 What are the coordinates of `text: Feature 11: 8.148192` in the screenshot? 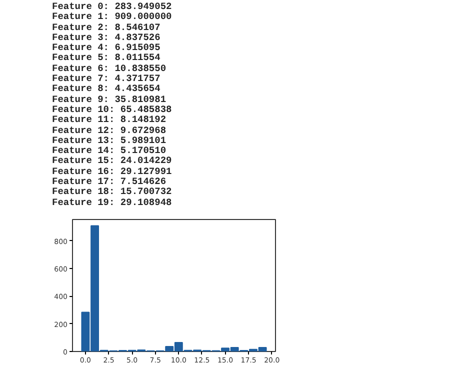 It's located at (109, 120).